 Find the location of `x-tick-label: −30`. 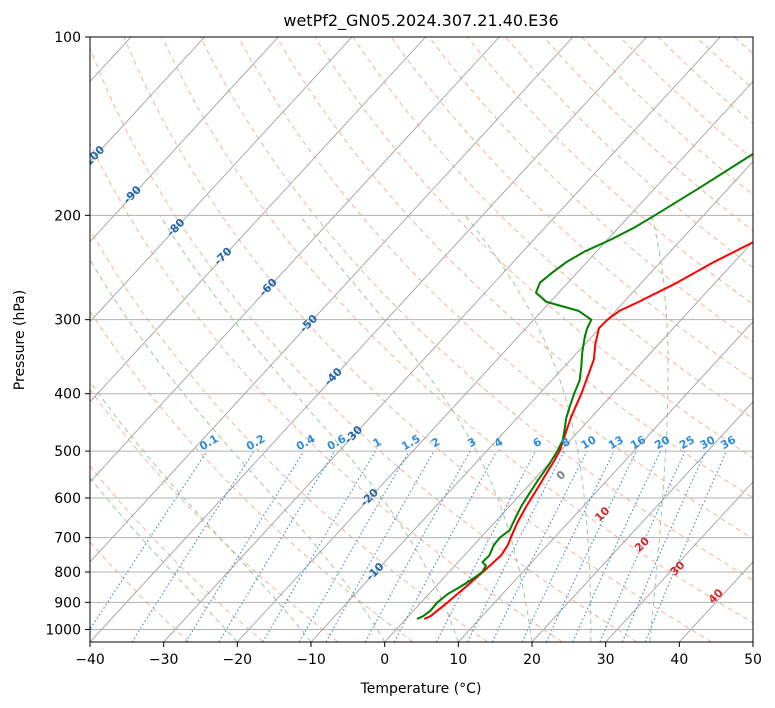

x-tick-label: −30 is located at coordinates (164, 660).